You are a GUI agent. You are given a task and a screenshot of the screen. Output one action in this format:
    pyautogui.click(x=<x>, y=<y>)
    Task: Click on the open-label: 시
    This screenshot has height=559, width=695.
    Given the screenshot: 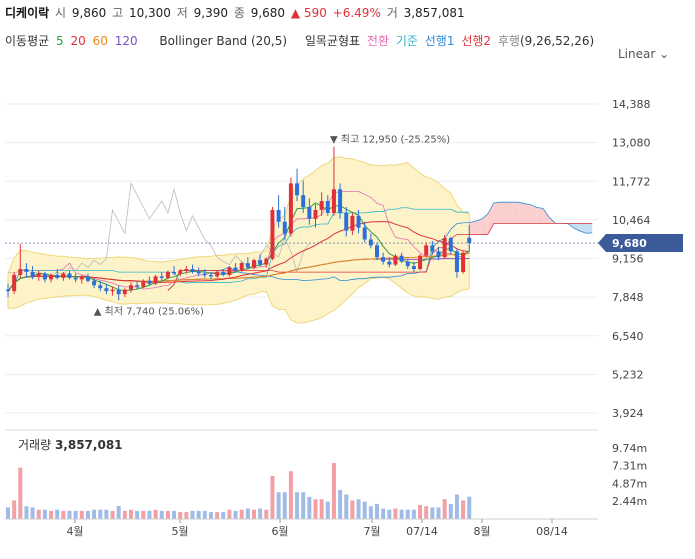 What is the action you would take?
    pyautogui.click(x=61, y=13)
    